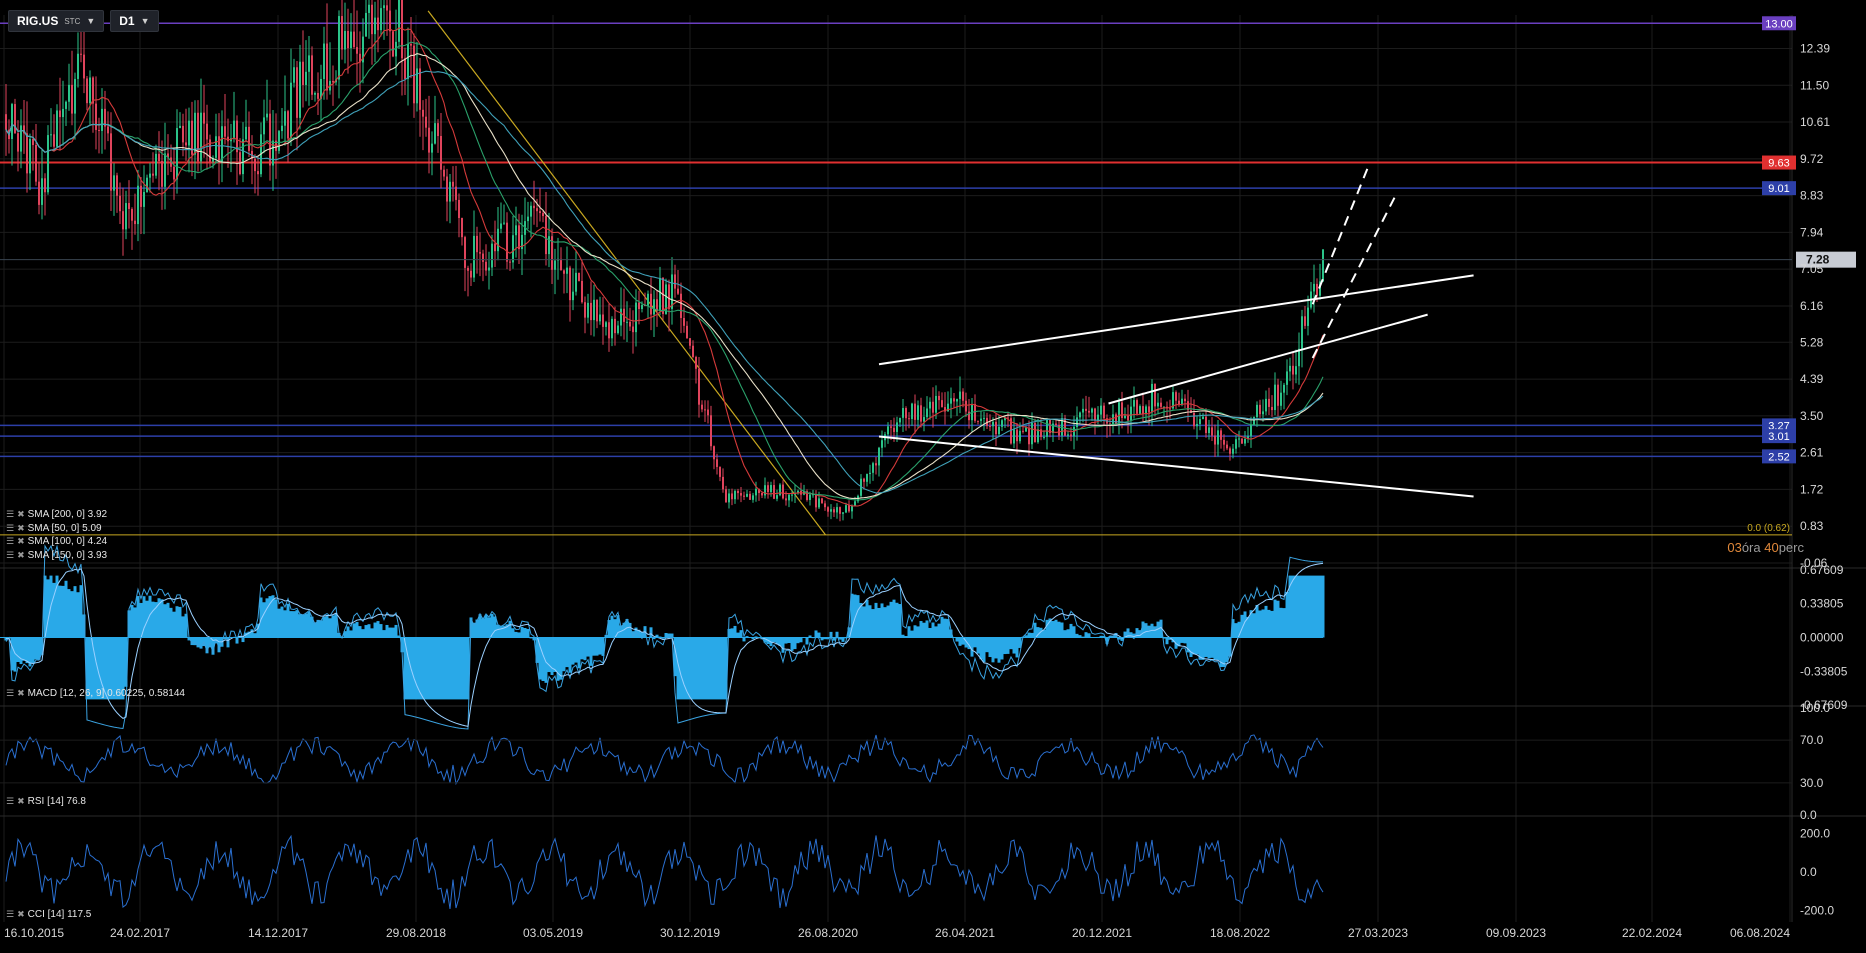  I want to click on legend-sma50: ☰ ✖ SMA [50, 0] 5.09, so click(56, 529).